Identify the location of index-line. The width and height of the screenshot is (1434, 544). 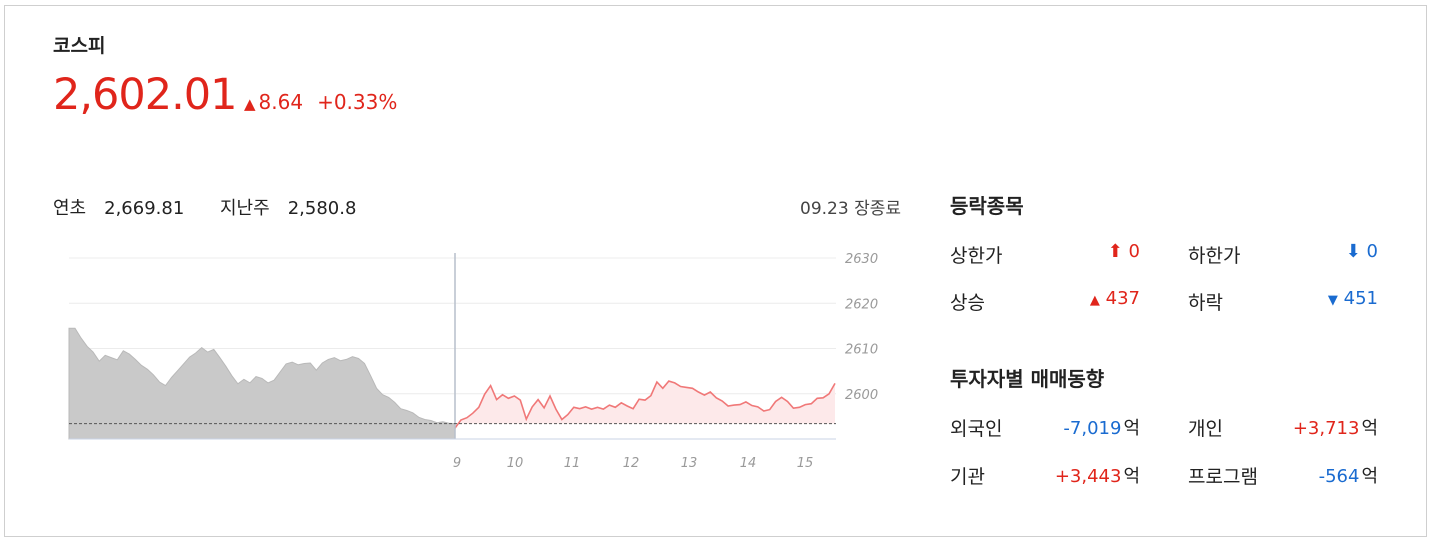
(645, 404).